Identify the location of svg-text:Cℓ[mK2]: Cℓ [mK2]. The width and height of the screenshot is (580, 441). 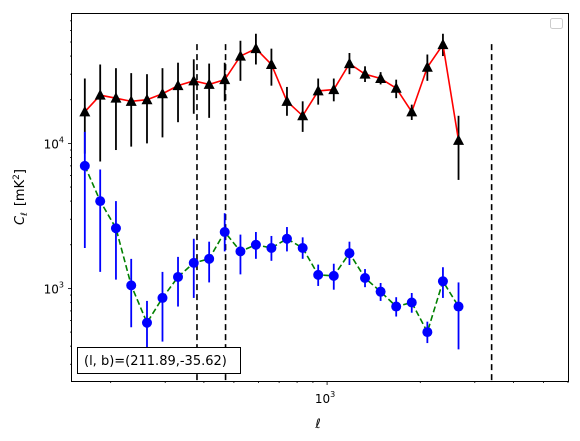
(21, 197).